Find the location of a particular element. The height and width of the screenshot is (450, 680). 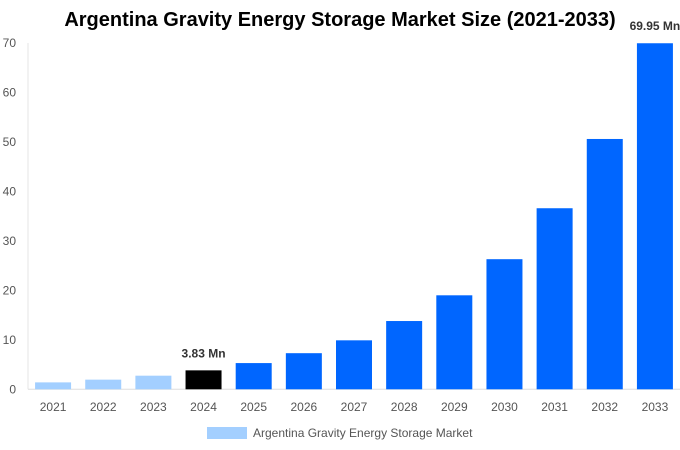

x-tick-label: 2030 is located at coordinates (504, 407).